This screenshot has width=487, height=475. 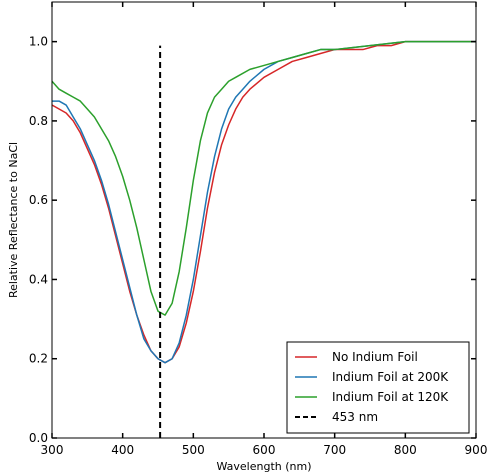 I want to click on x-axis-label: Wavelength (nm), so click(x=263, y=466).